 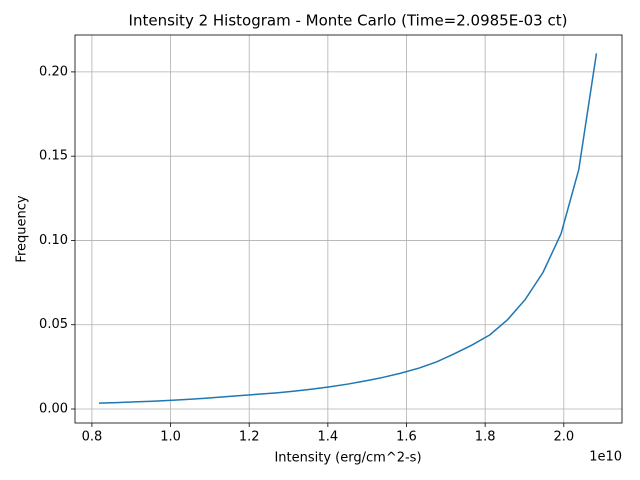 What do you see at coordinates (347, 458) in the screenshot?
I see `x-axis-label: Intensity (erg/cm^2-s)` at bounding box center [347, 458].